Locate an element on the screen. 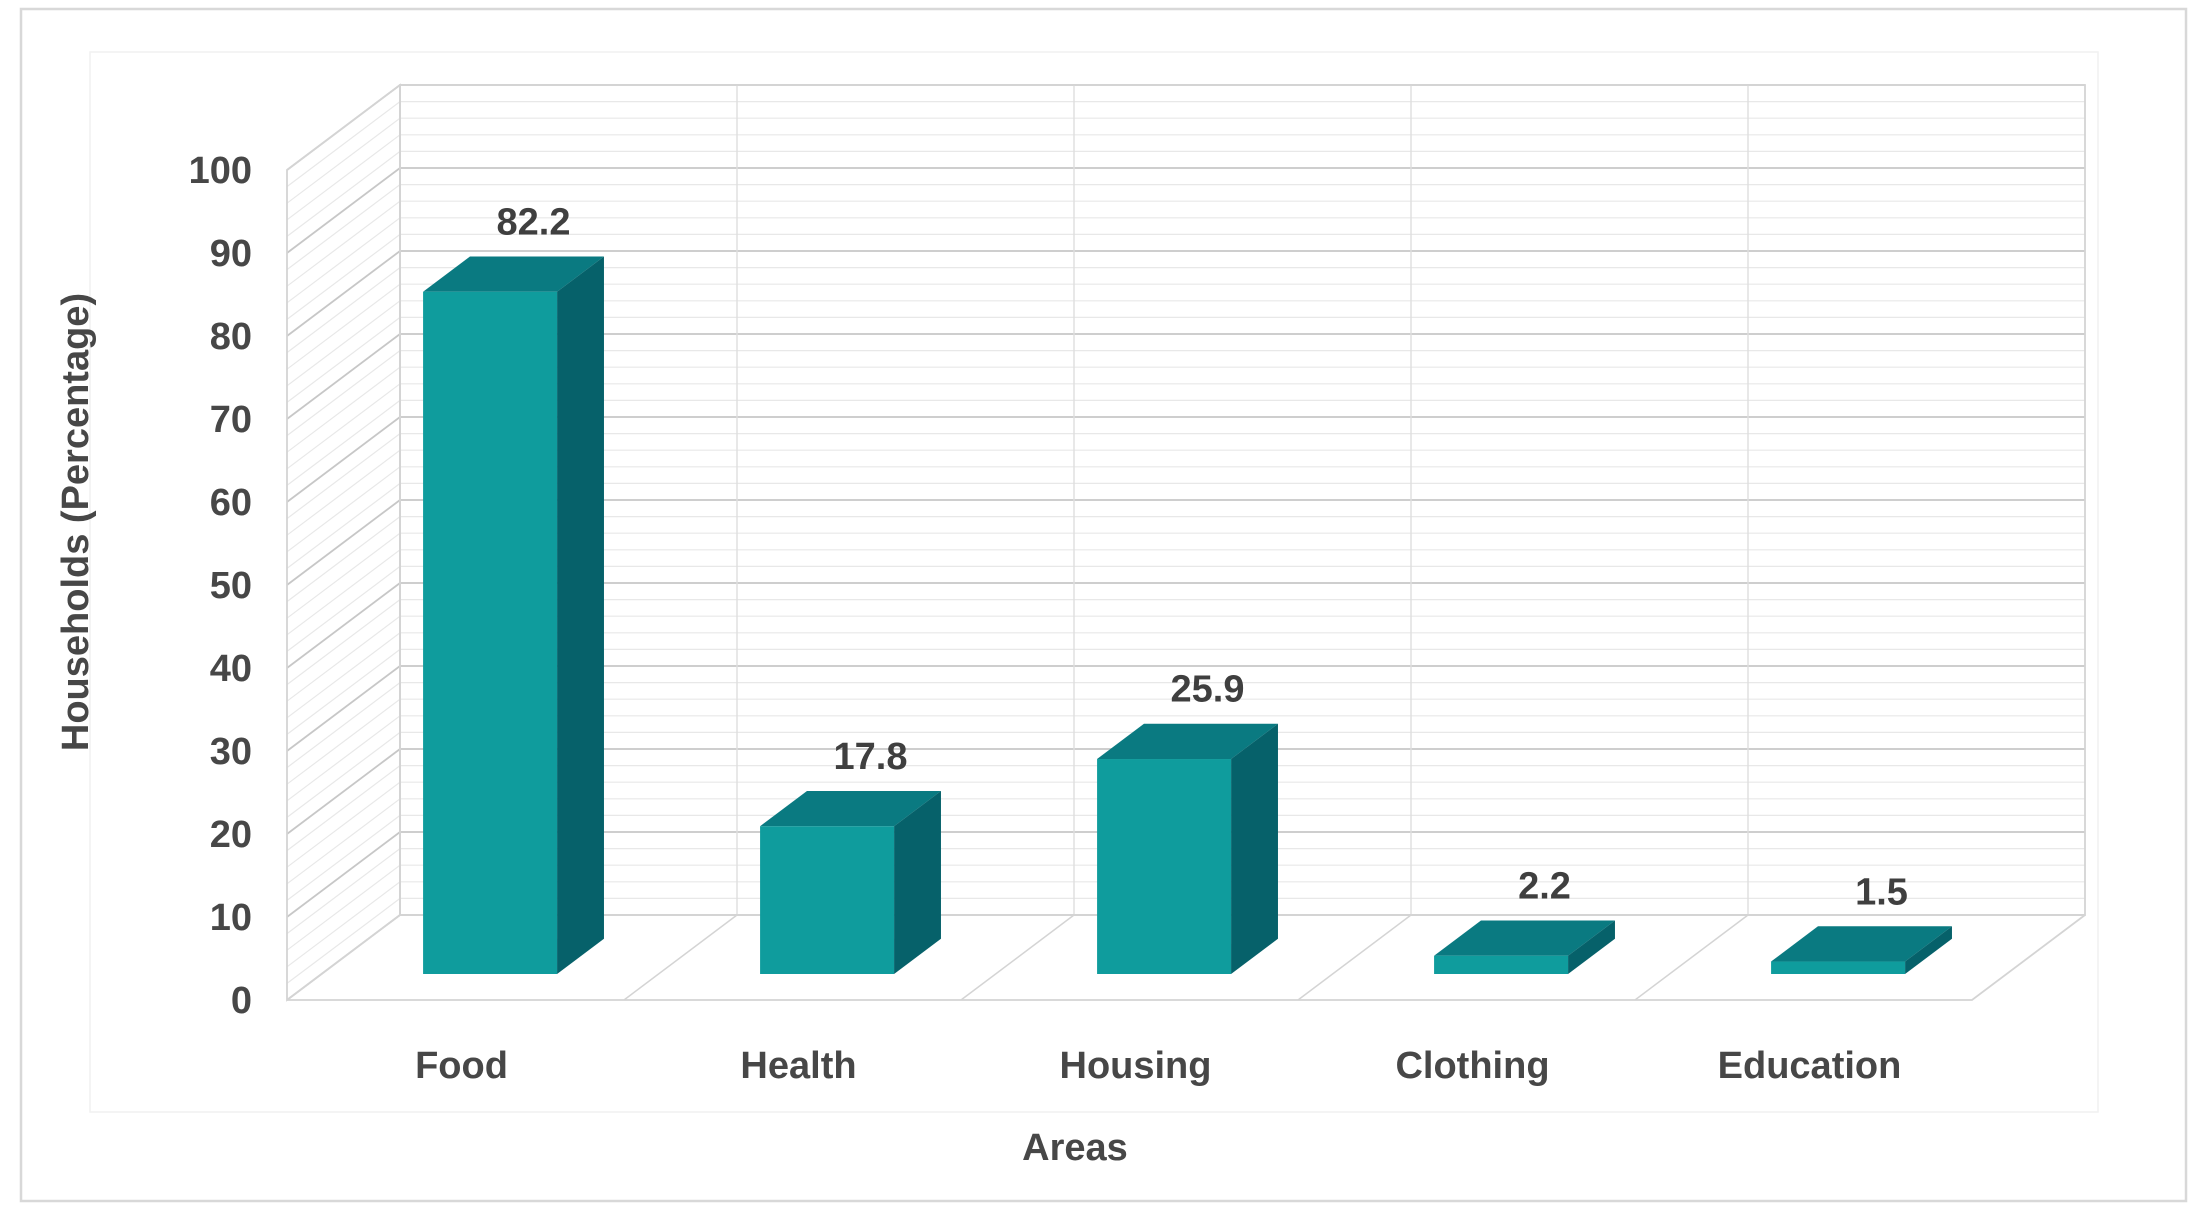 The height and width of the screenshot is (1227, 2207). bar-education is located at coordinates (1861, 950).